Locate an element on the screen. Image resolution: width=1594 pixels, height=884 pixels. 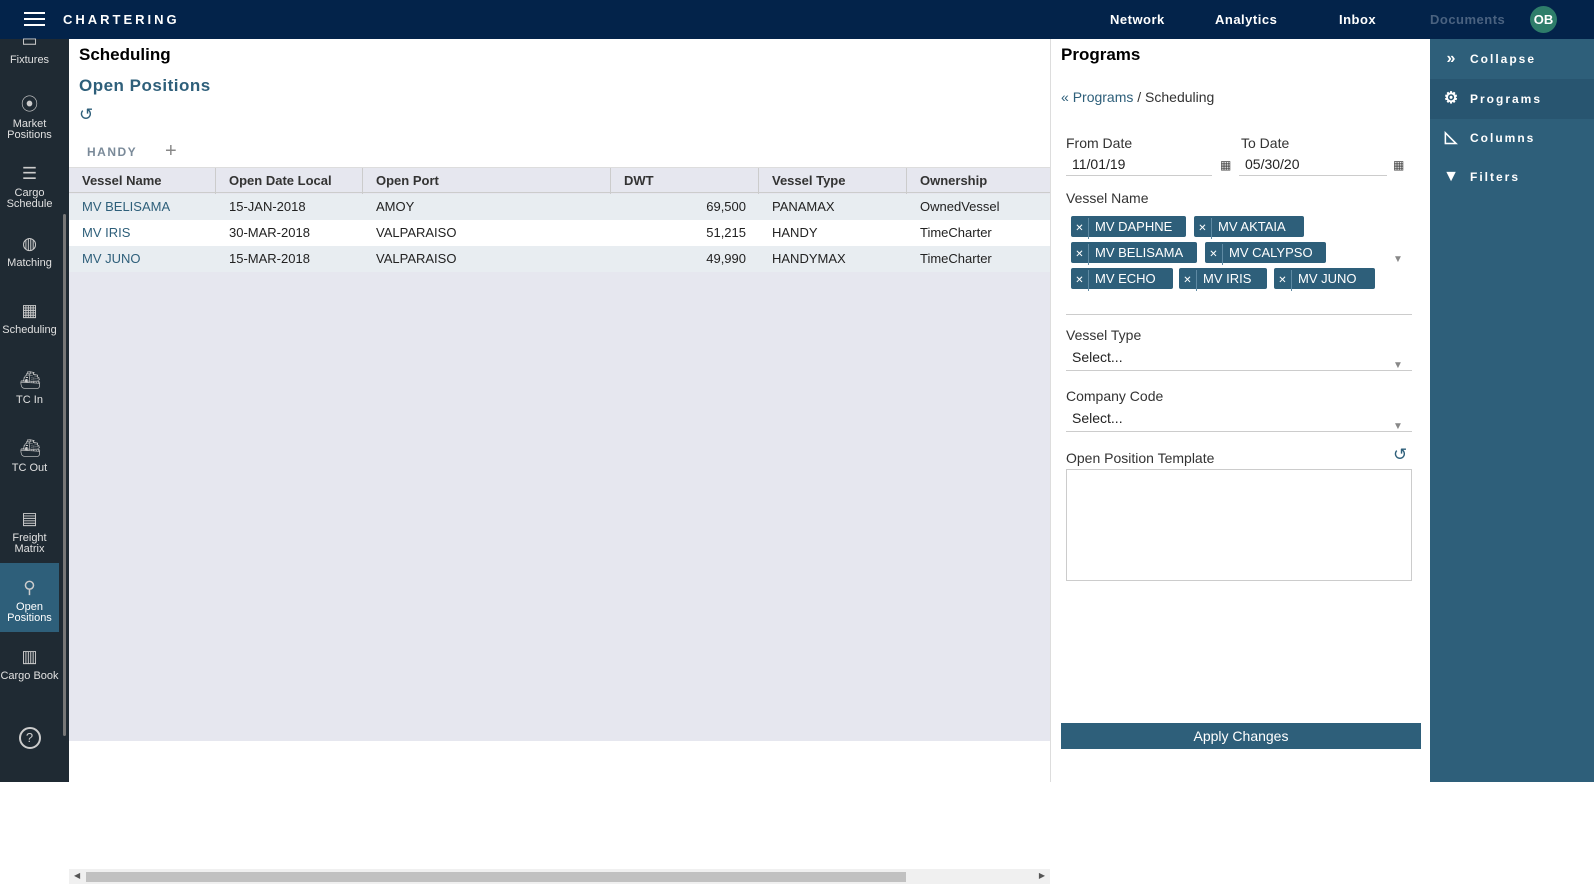
nav-inbox: Inbox is located at coordinates (1358, 19).